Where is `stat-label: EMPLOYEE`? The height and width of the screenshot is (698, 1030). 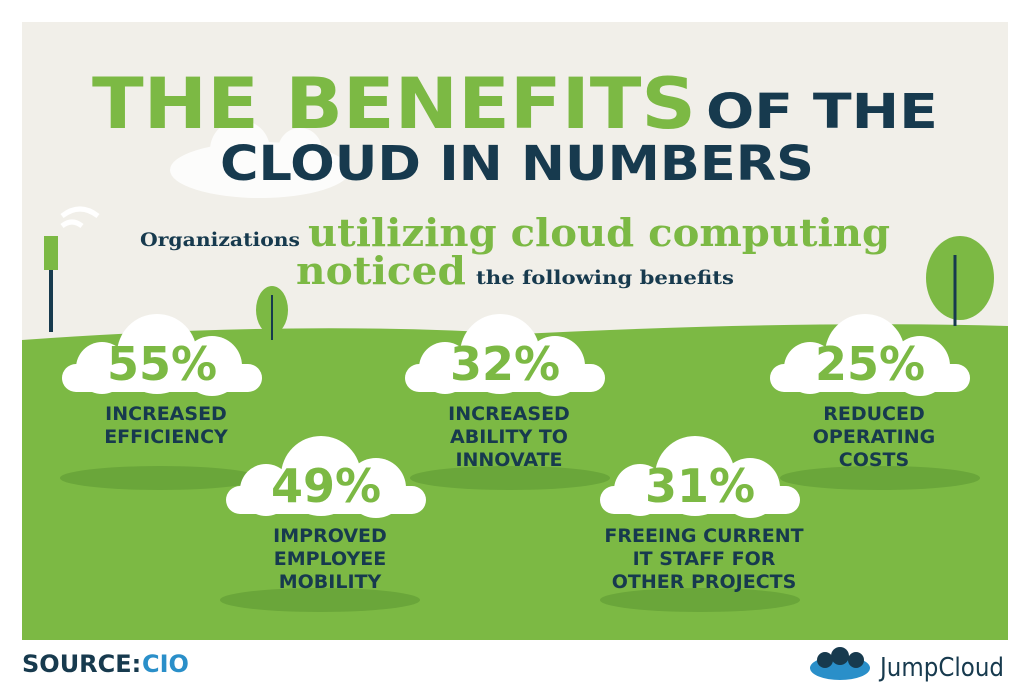
stat-label: EMPLOYEE is located at coordinates (330, 559).